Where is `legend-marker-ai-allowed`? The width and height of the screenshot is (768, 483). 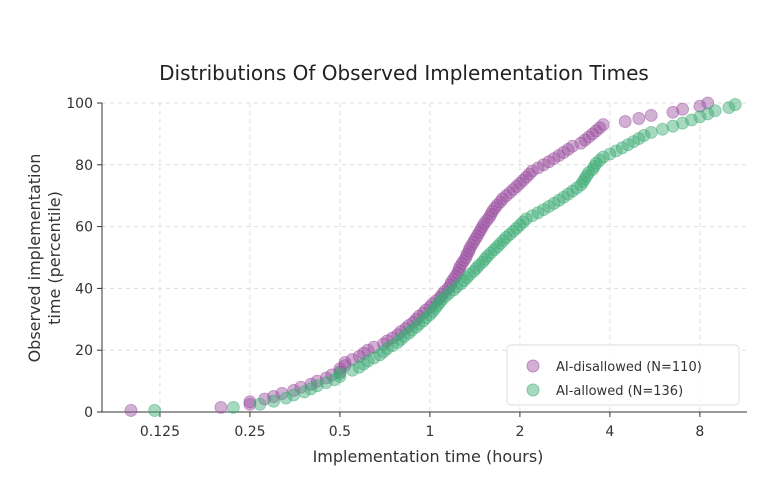 legend-marker-ai-allowed is located at coordinates (533, 390).